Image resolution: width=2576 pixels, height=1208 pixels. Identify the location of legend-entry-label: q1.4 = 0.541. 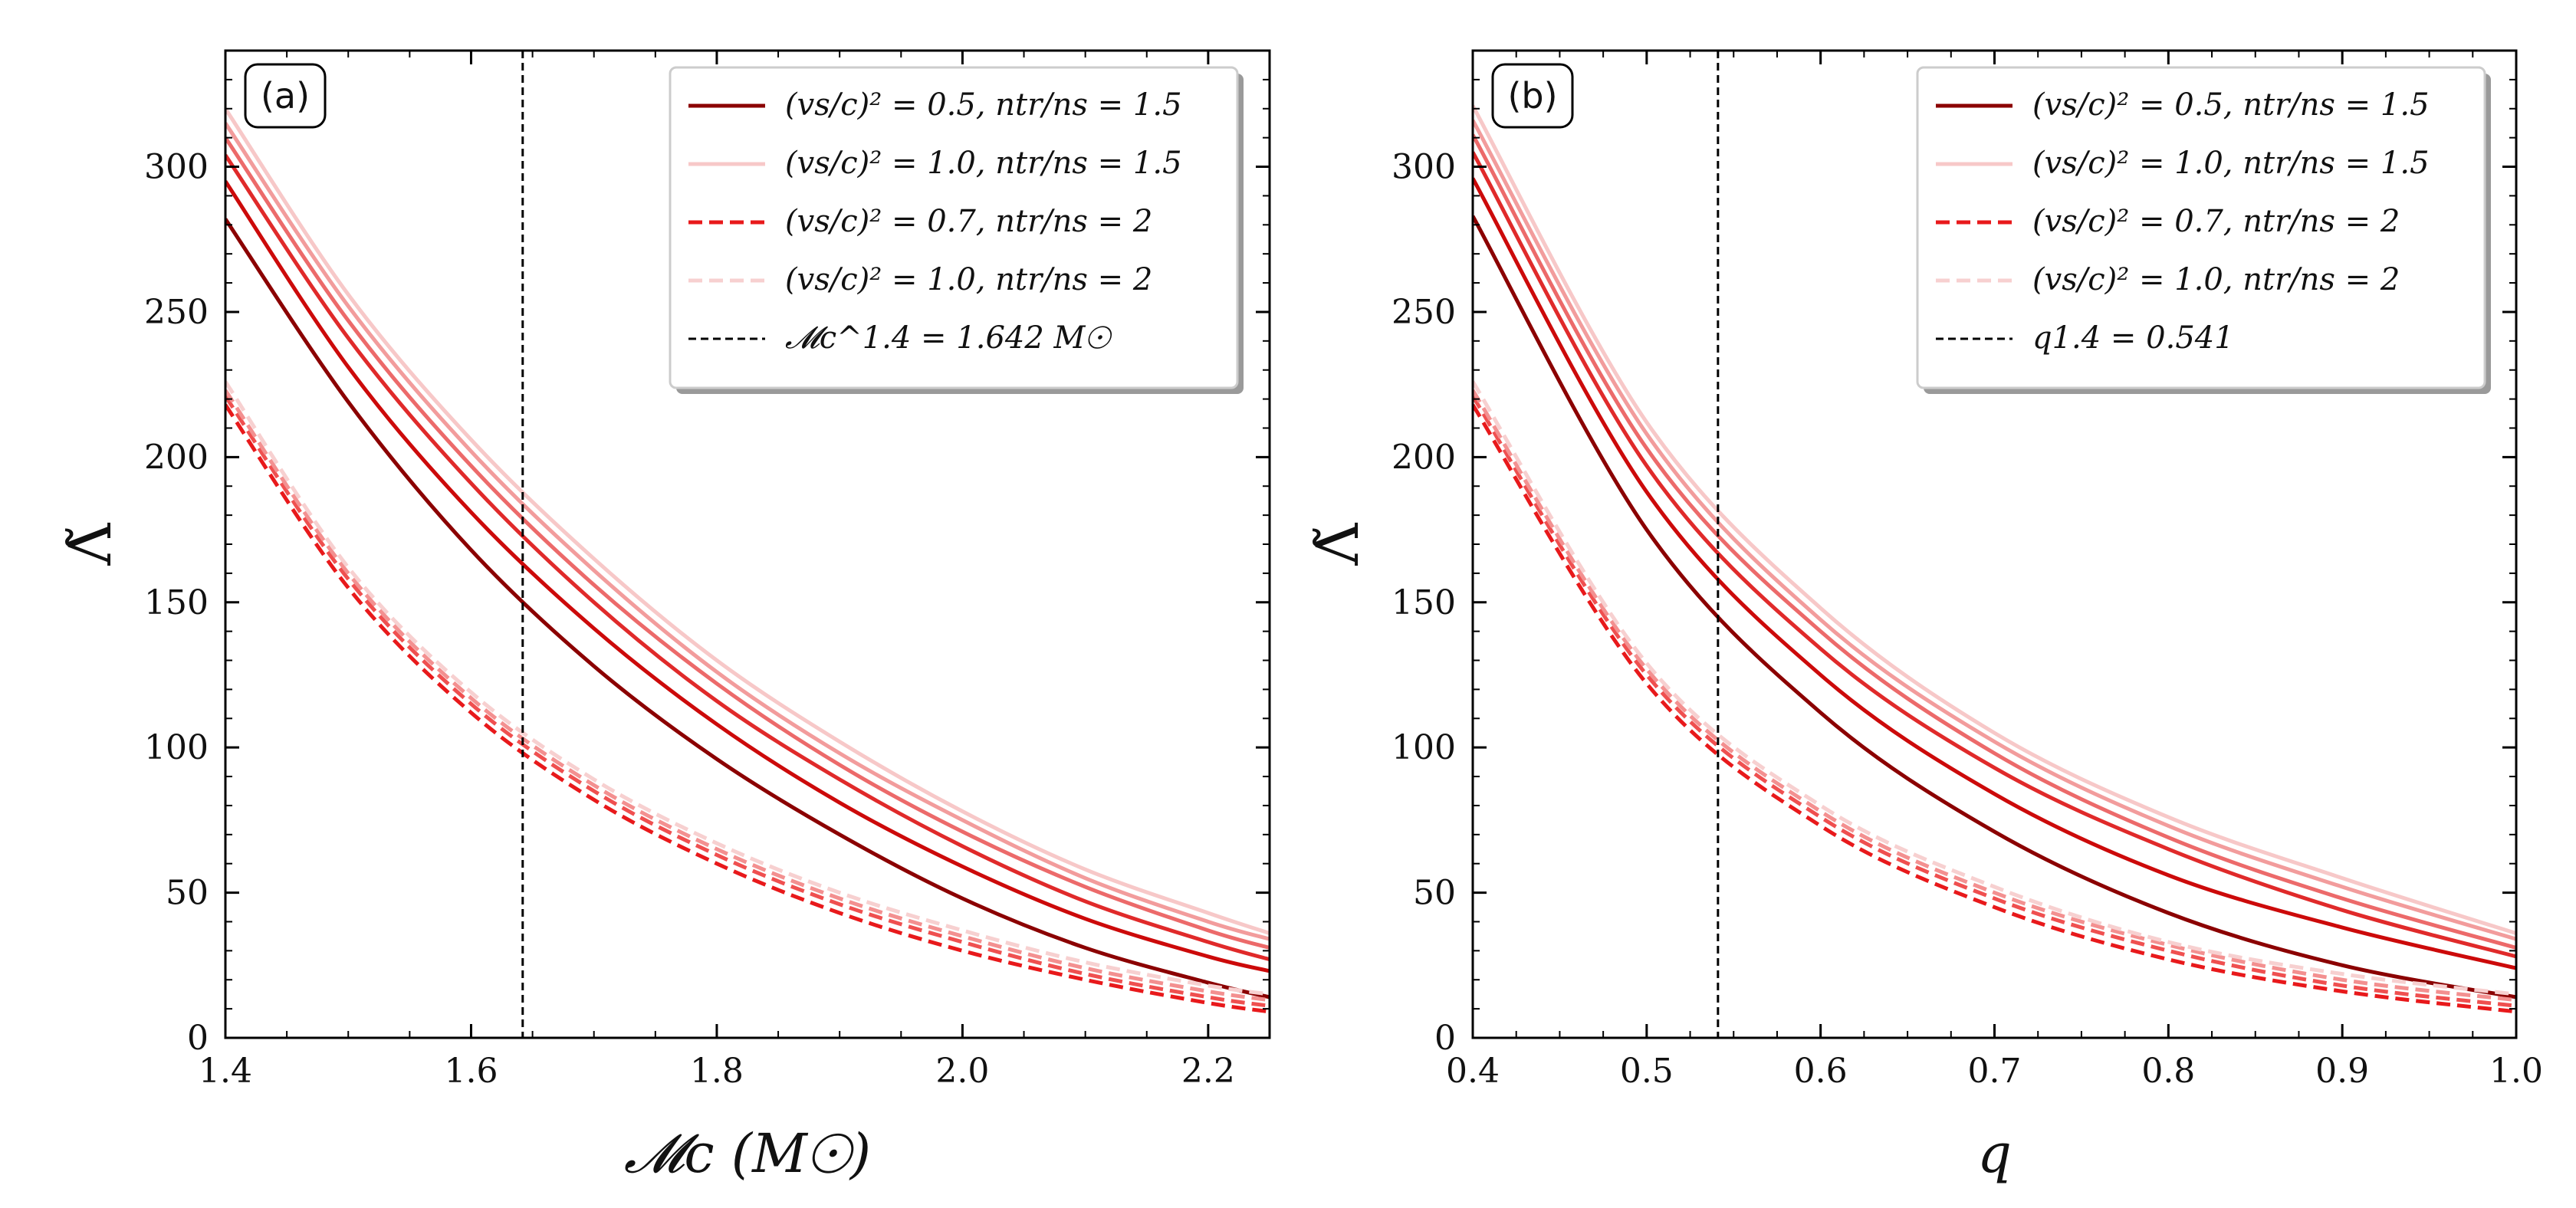
(2133, 338).